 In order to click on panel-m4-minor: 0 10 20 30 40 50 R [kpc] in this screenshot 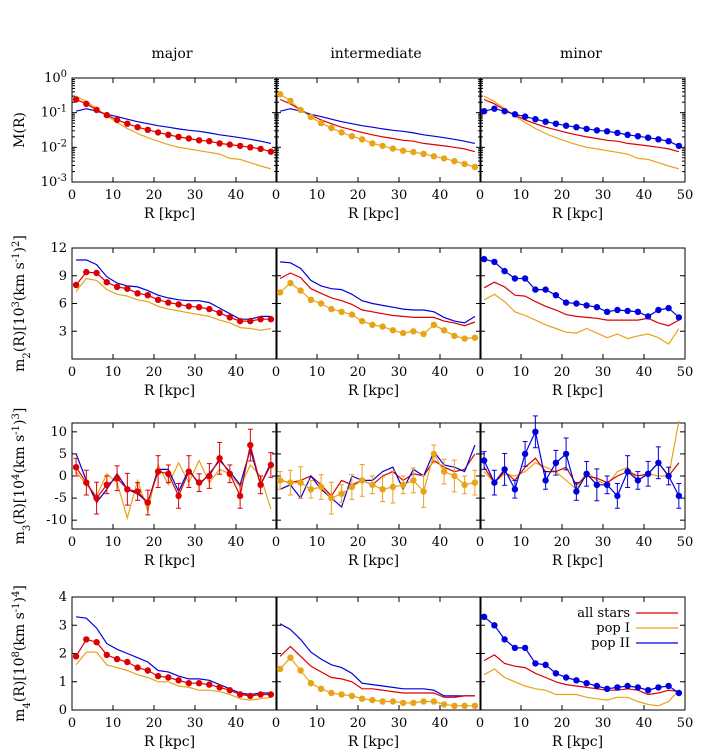, I will do `click(584, 673)`.